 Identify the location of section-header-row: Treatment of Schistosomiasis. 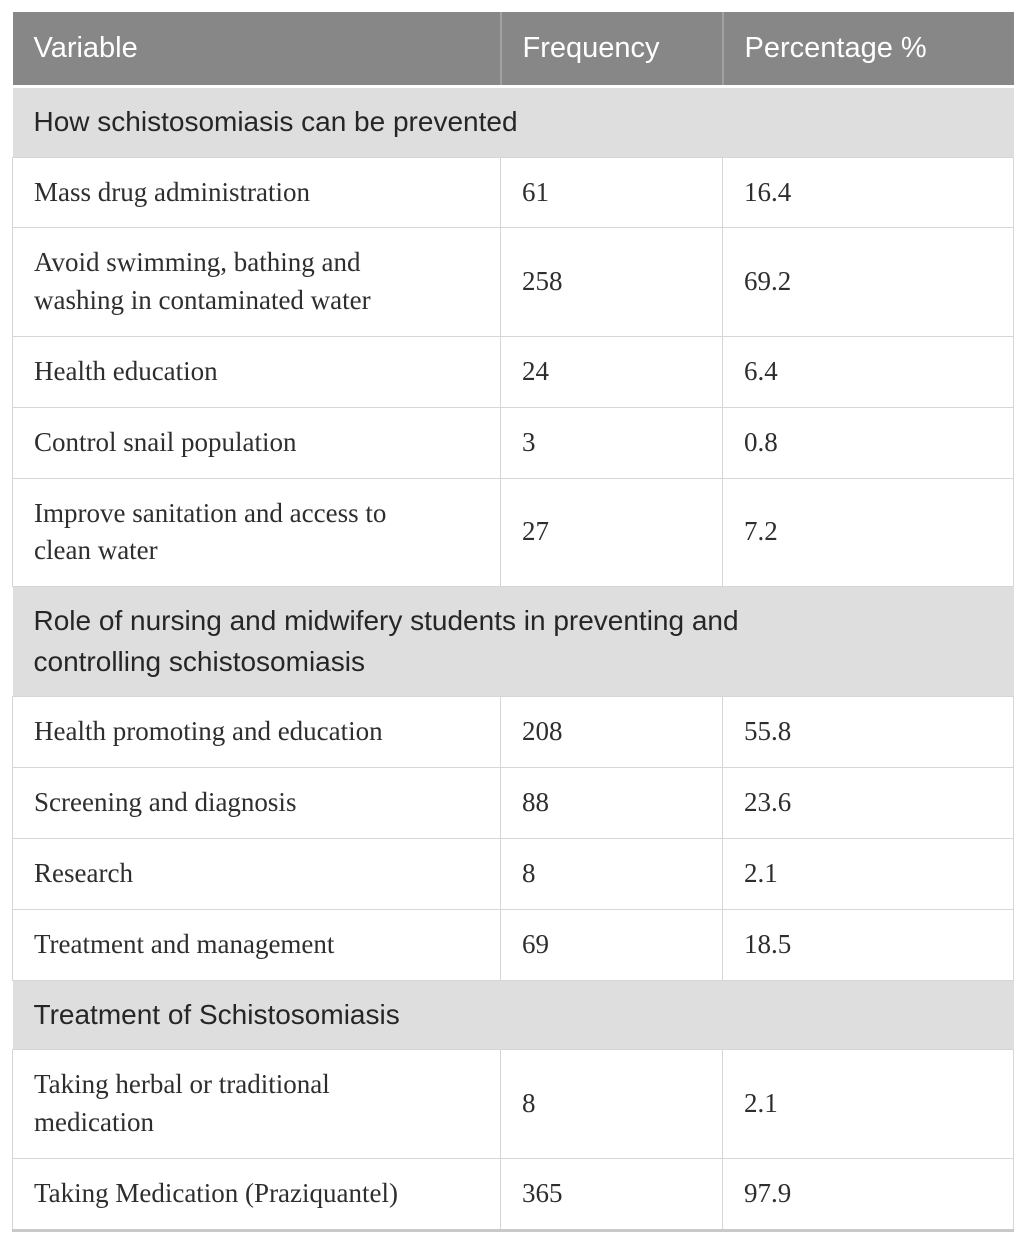
(513, 1015).